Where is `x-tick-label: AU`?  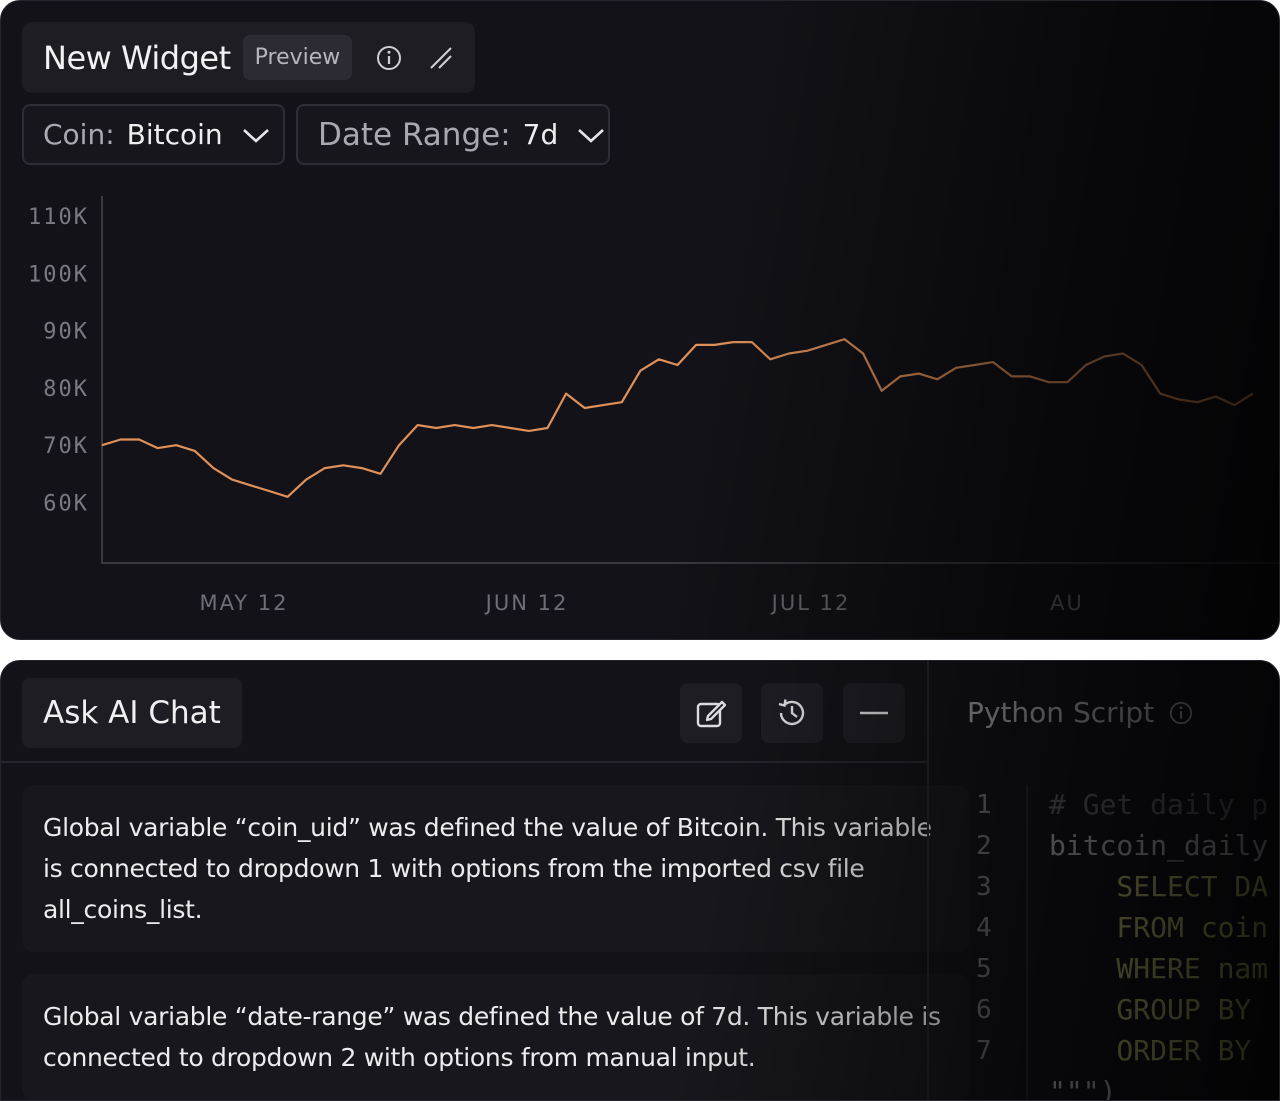
x-tick-label: AU is located at coordinates (1067, 603).